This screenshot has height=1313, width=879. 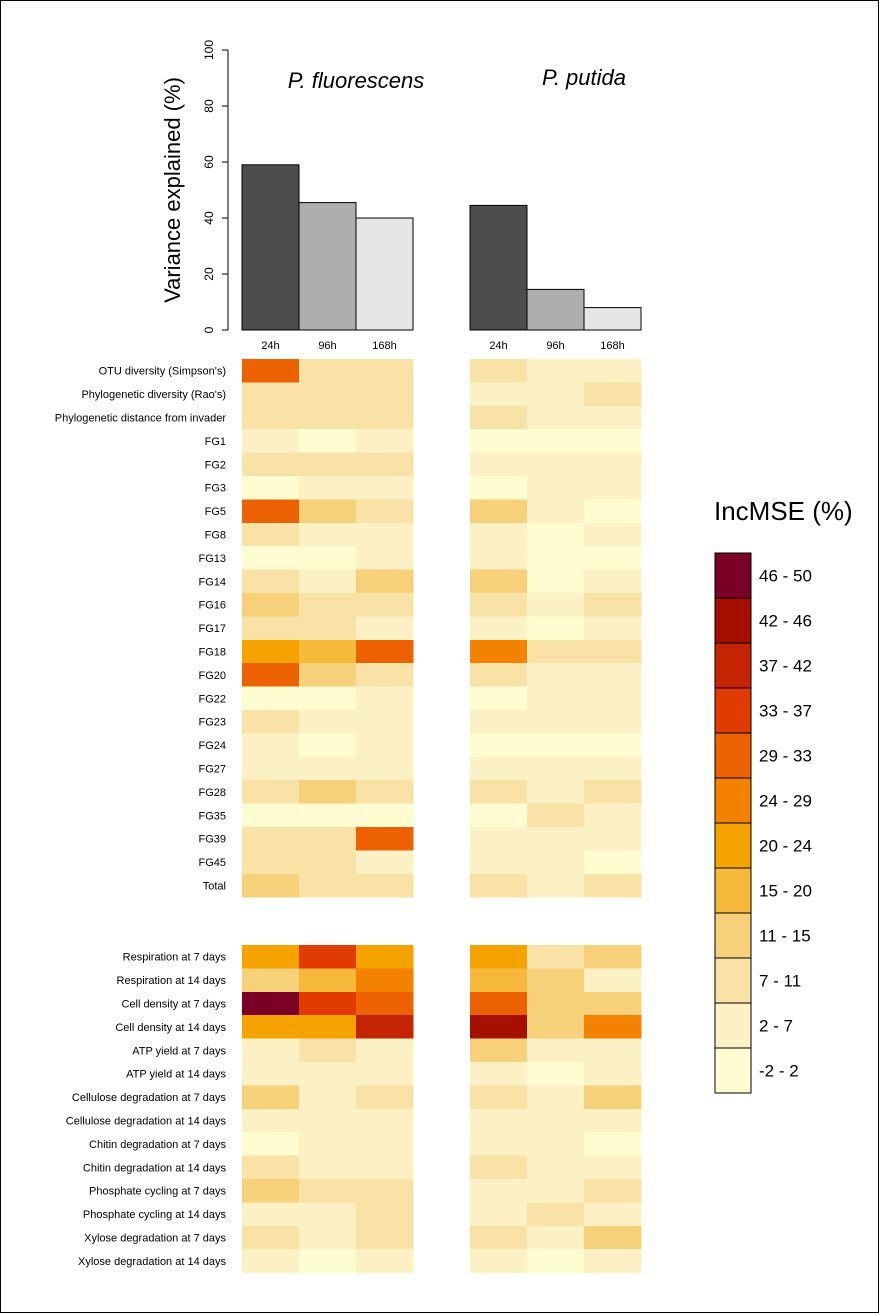 What do you see at coordinates (499, 651) in the screenshot?
I see `heatmap-cell-p-putida-fg18-24h` at bounding box center [499, 651].